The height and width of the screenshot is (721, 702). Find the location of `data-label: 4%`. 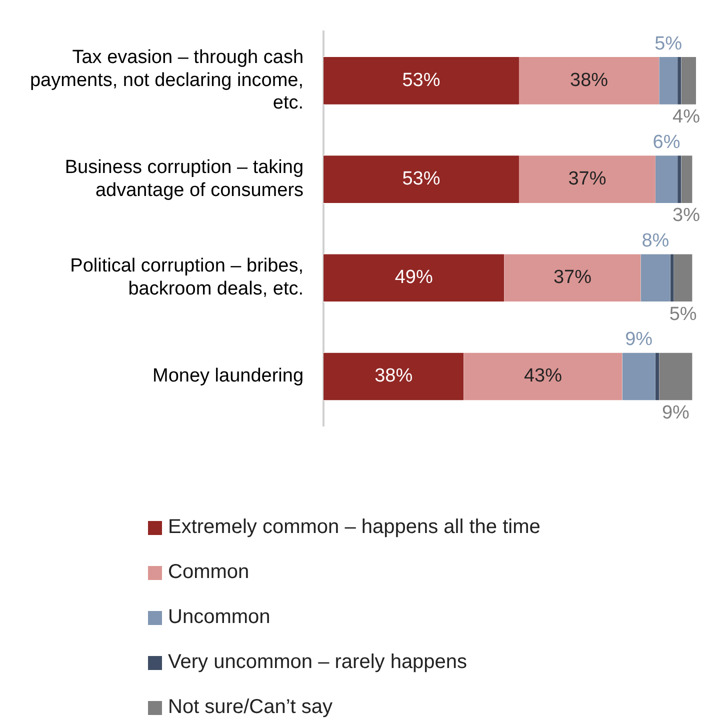

data-label: 4% is located at coordinates (686, 117).